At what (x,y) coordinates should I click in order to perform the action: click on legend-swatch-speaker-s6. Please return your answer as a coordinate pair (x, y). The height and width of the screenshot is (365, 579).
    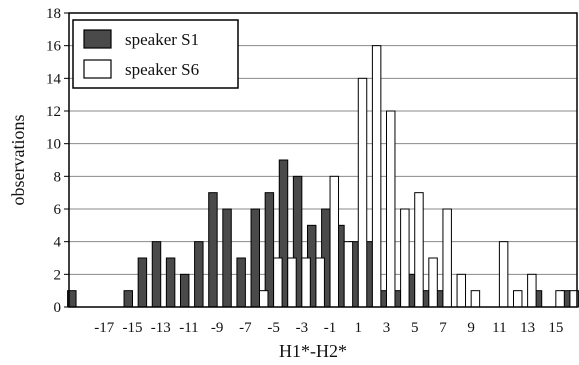
    Looking at the image, I should click on (97, 69).